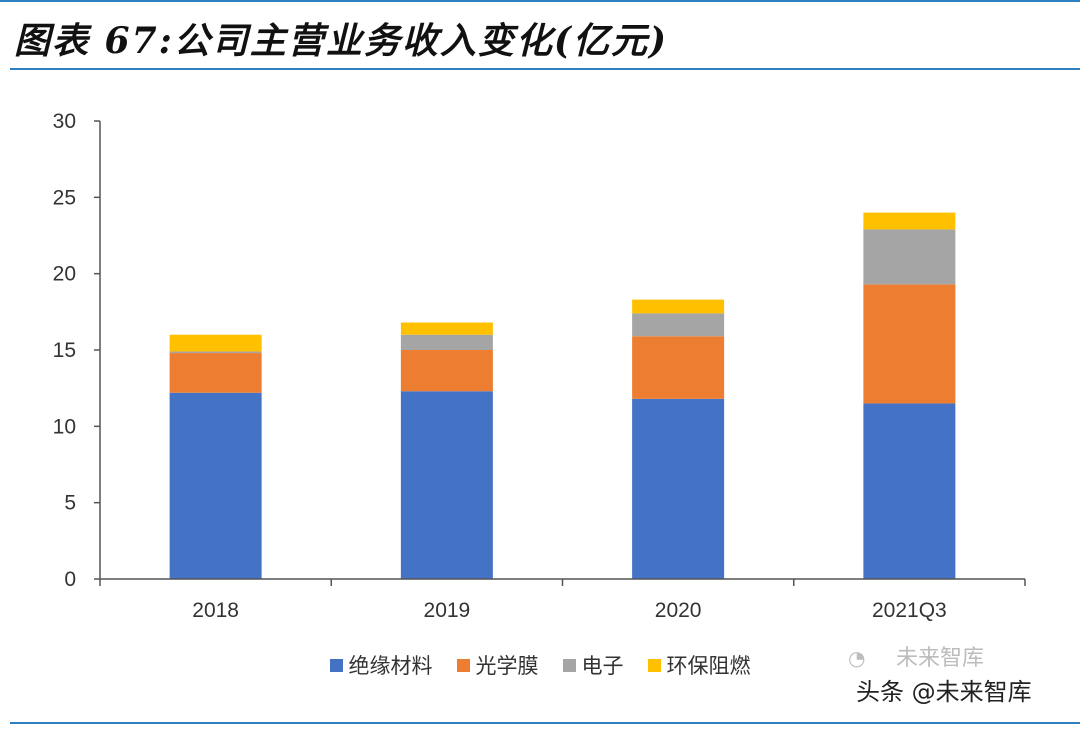  What do you see at coordinates (940, 658) in the screenshot?
I see `watermark-faint: 未来智库` at bounding box center [940, 658].